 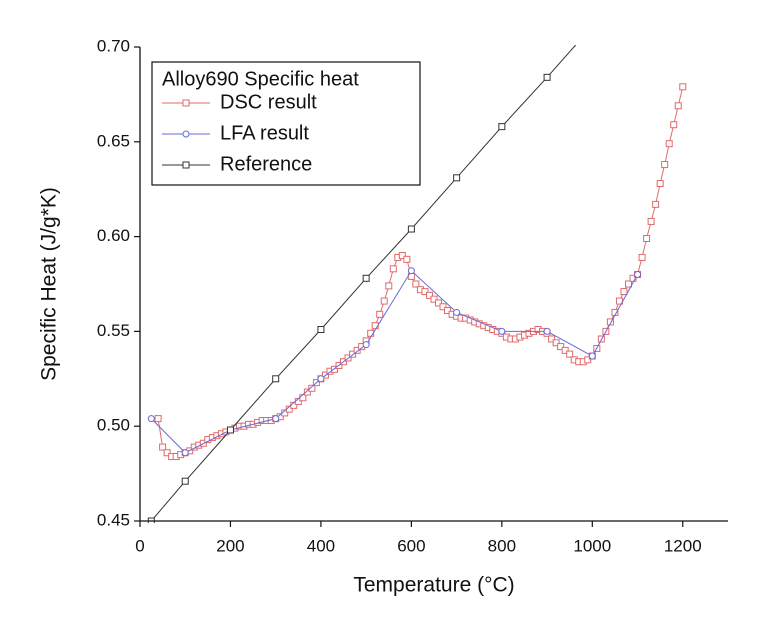 I want to click on x-tick-label: 0, so click(x=139, y=545).